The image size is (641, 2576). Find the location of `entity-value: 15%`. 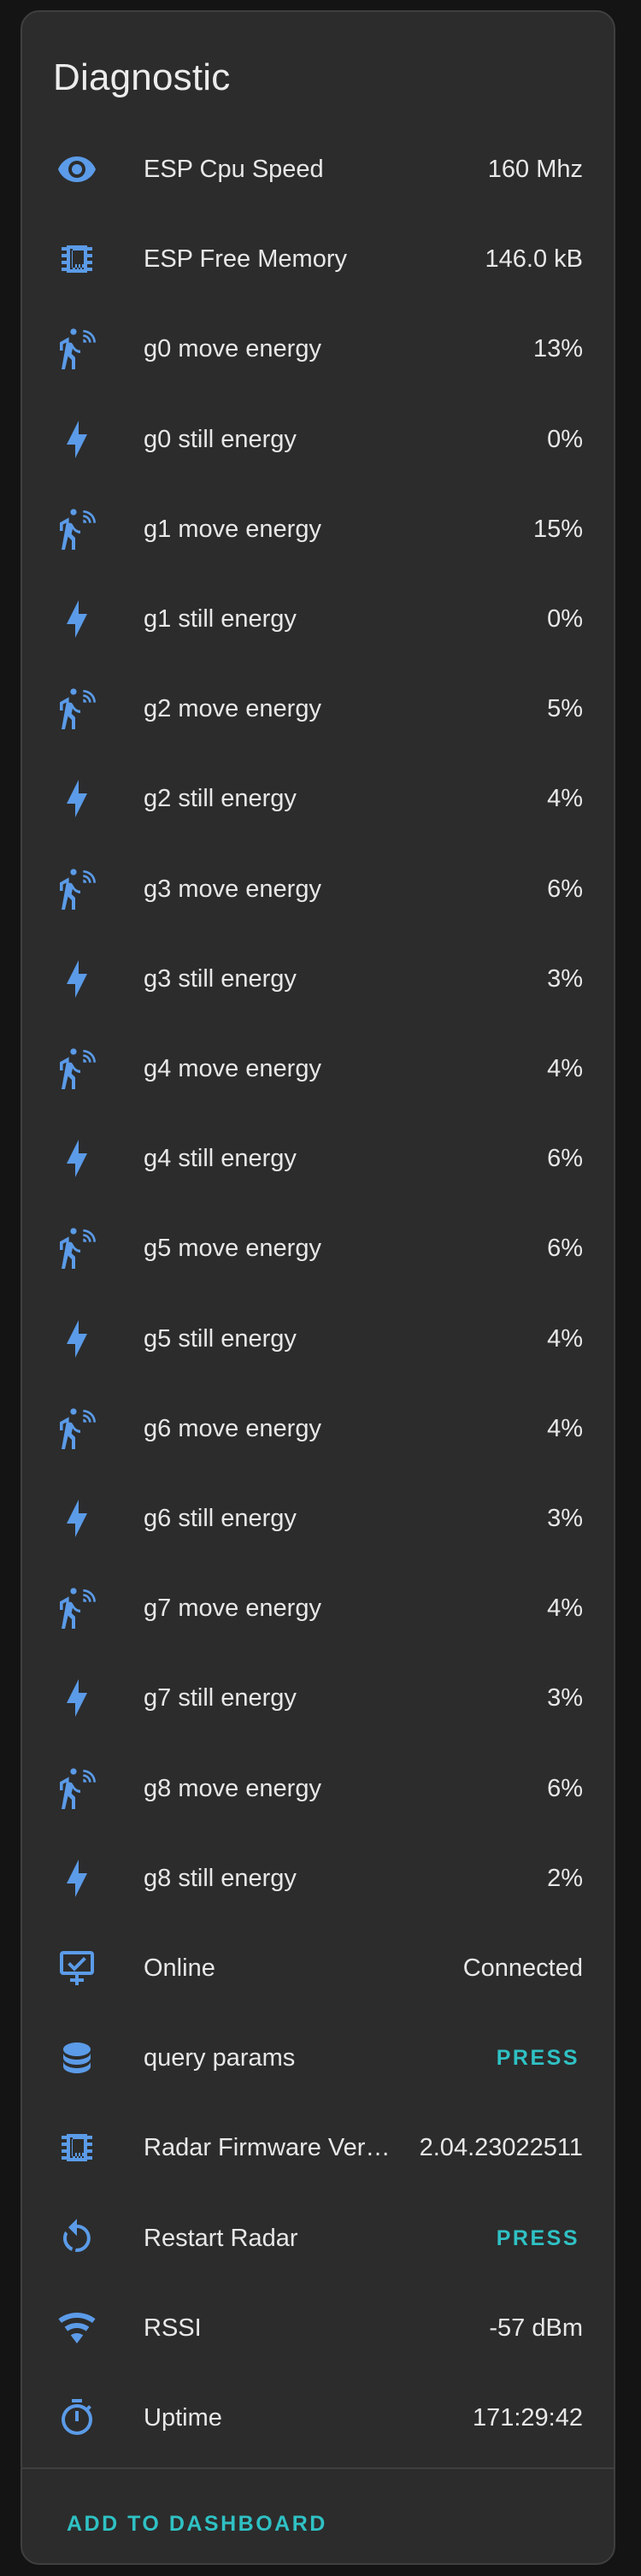

entity-value: 15% is located at coordinates (557, 529).